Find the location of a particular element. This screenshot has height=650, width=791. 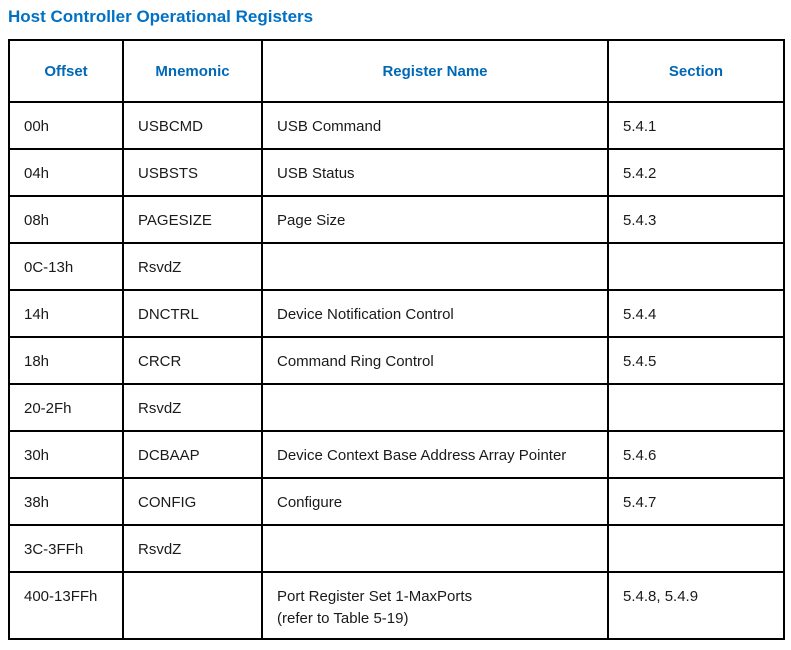

offset-cell: 08h is located at coordinates (66, 219).